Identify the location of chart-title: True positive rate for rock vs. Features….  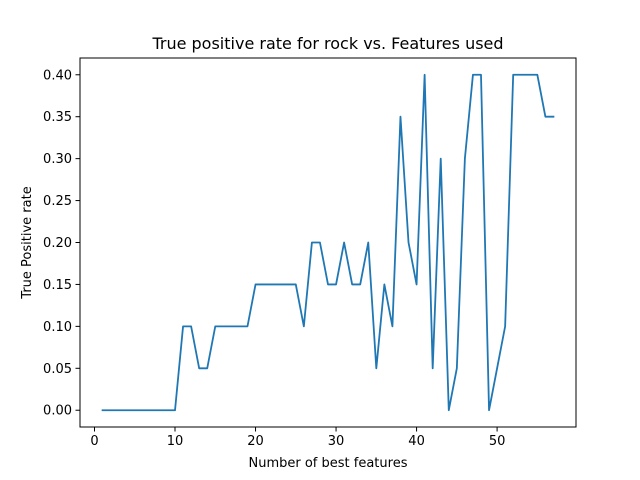
(327, 43).